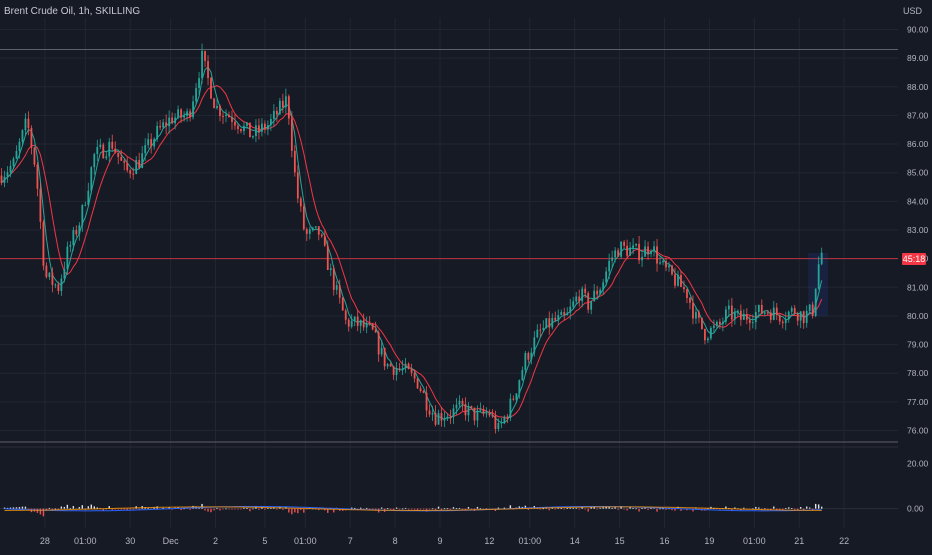 The width and height of the screenshot is (932, 555). Describe the element at coordinates (918, 201) in the screenshot. I see `y-tick-label: 84.00` at that location.